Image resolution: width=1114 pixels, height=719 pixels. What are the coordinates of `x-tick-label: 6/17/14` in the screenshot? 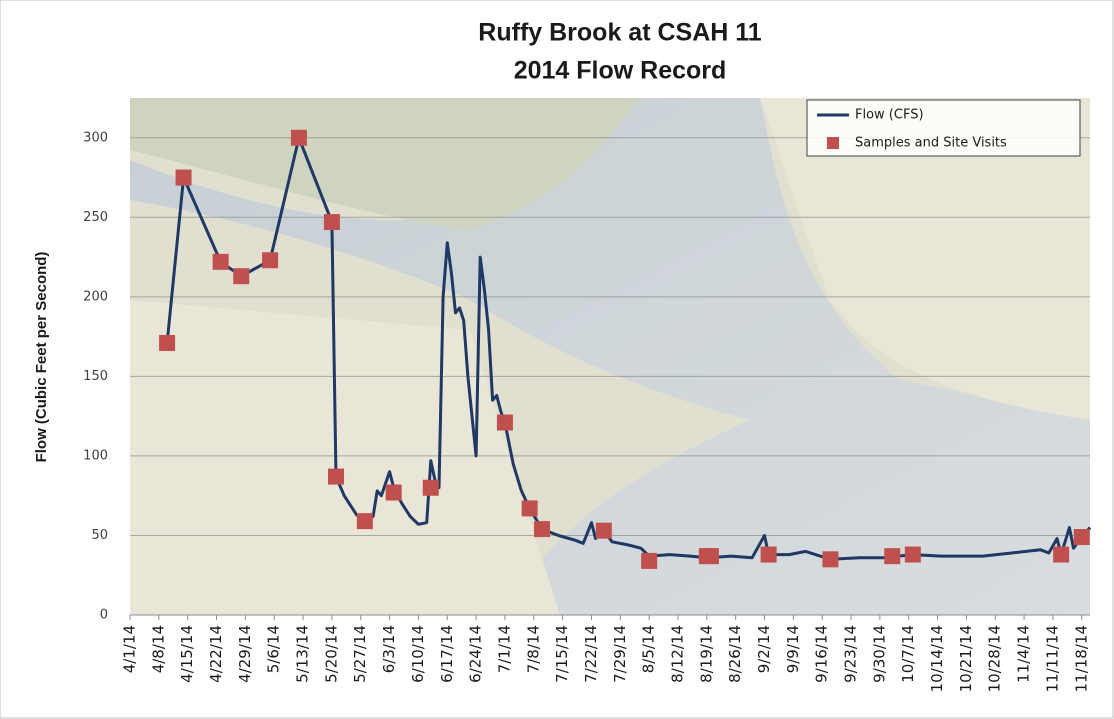 It's located at (447, 654).